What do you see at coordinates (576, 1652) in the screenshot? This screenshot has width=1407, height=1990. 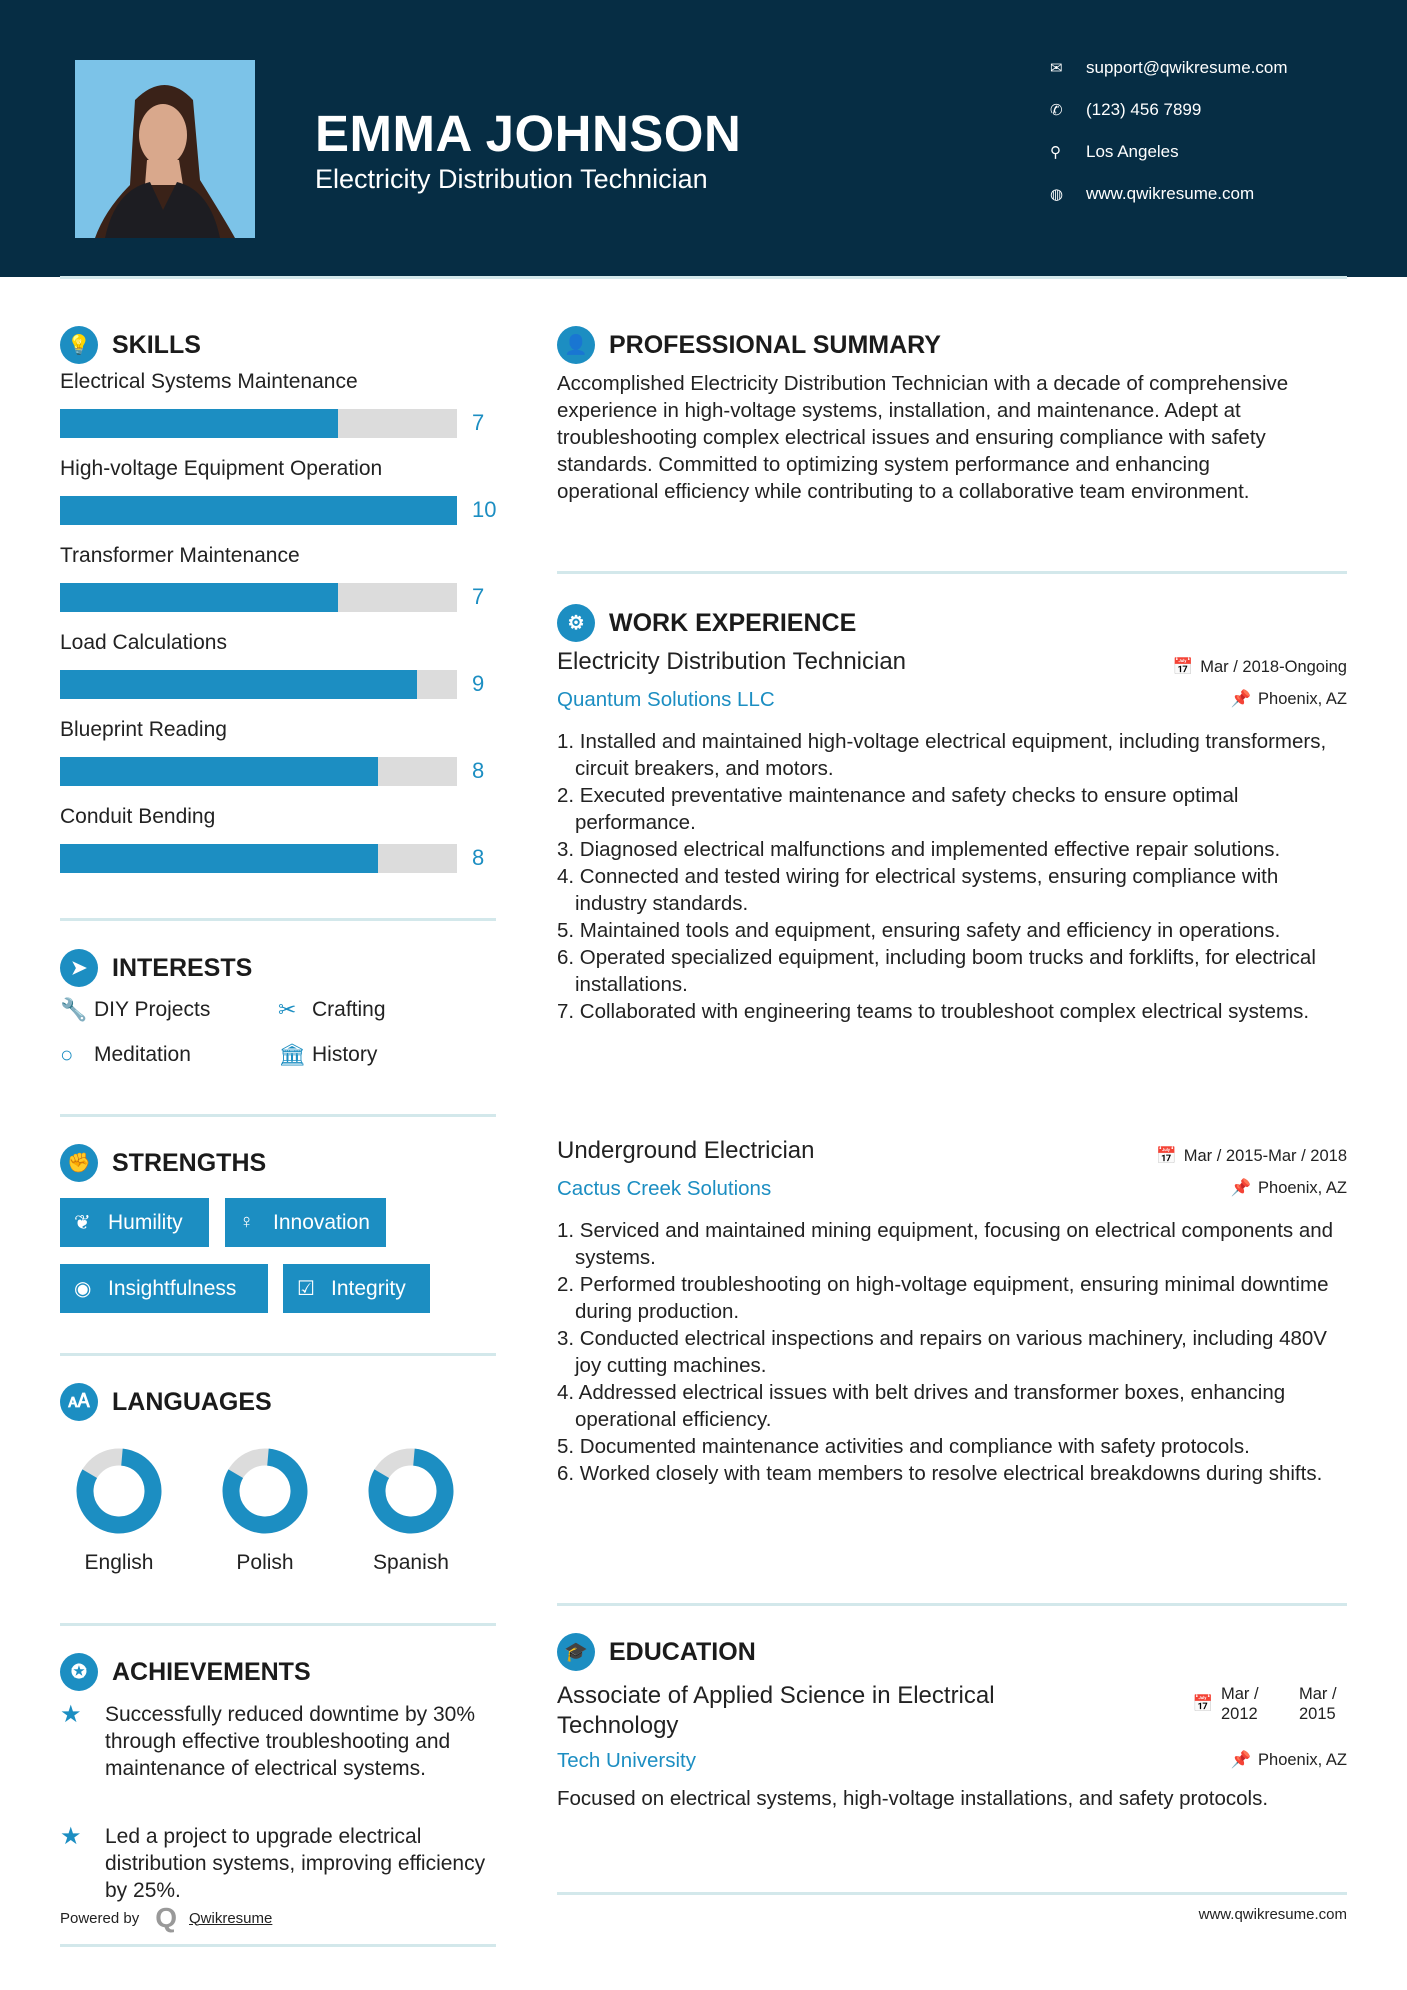 I see `graduation-icon: 🎓` at bounding box center [576, 1652].